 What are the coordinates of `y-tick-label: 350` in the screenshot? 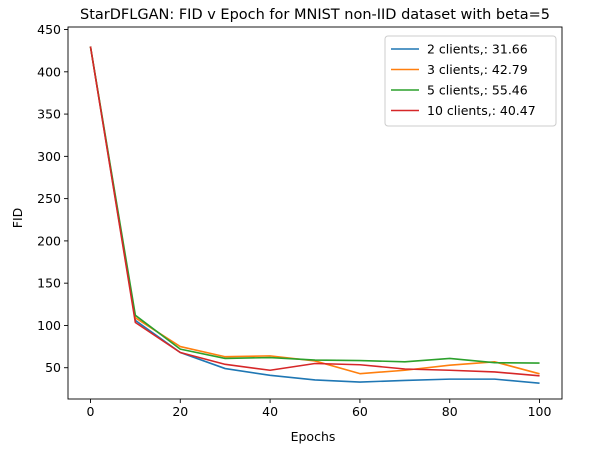 It's located at (49, 114).